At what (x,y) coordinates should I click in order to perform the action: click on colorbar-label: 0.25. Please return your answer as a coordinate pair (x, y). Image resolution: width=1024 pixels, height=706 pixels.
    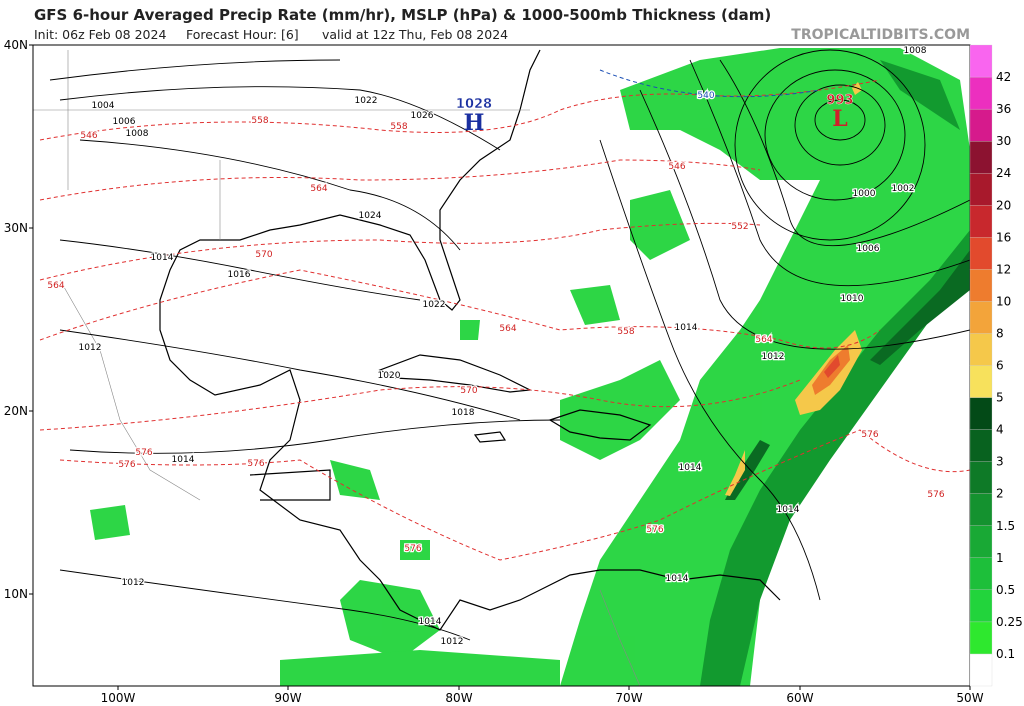
    Looking at the image, I should click on (1009, 622).